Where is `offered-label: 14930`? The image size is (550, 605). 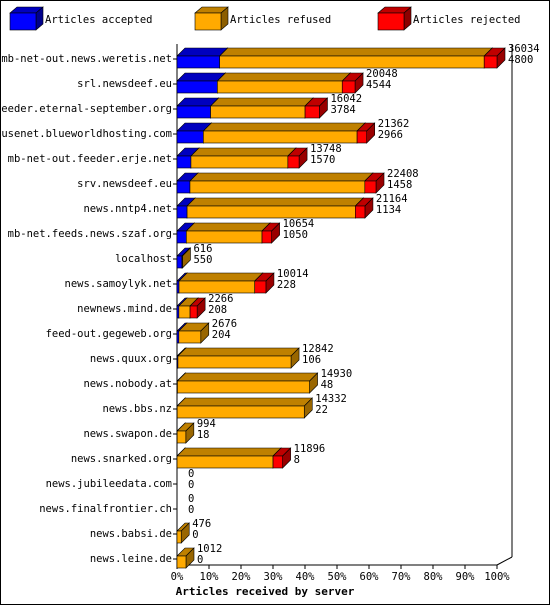
offered-label: 14930 is located at coordinates (337, 374).